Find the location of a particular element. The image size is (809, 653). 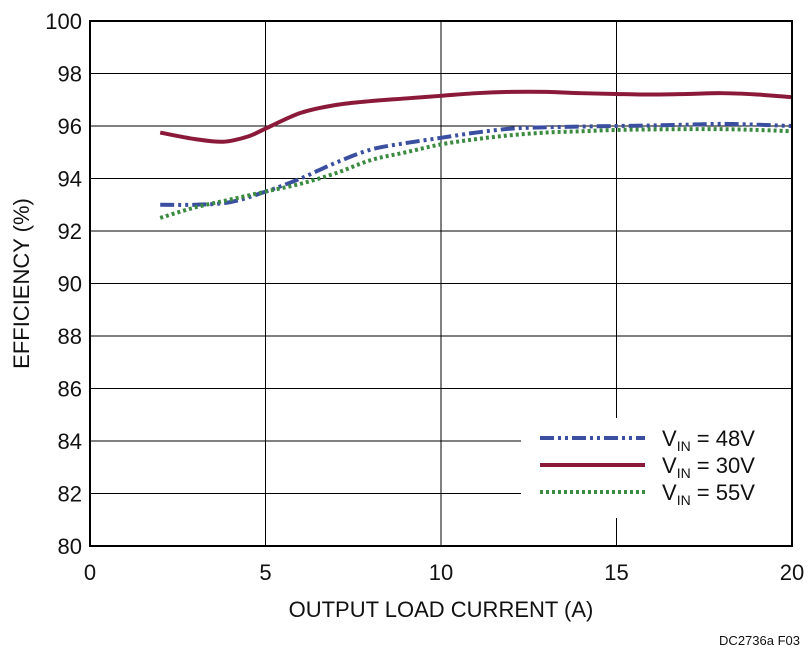

y-tick-label: 82 is located at coordinates (70, 494).